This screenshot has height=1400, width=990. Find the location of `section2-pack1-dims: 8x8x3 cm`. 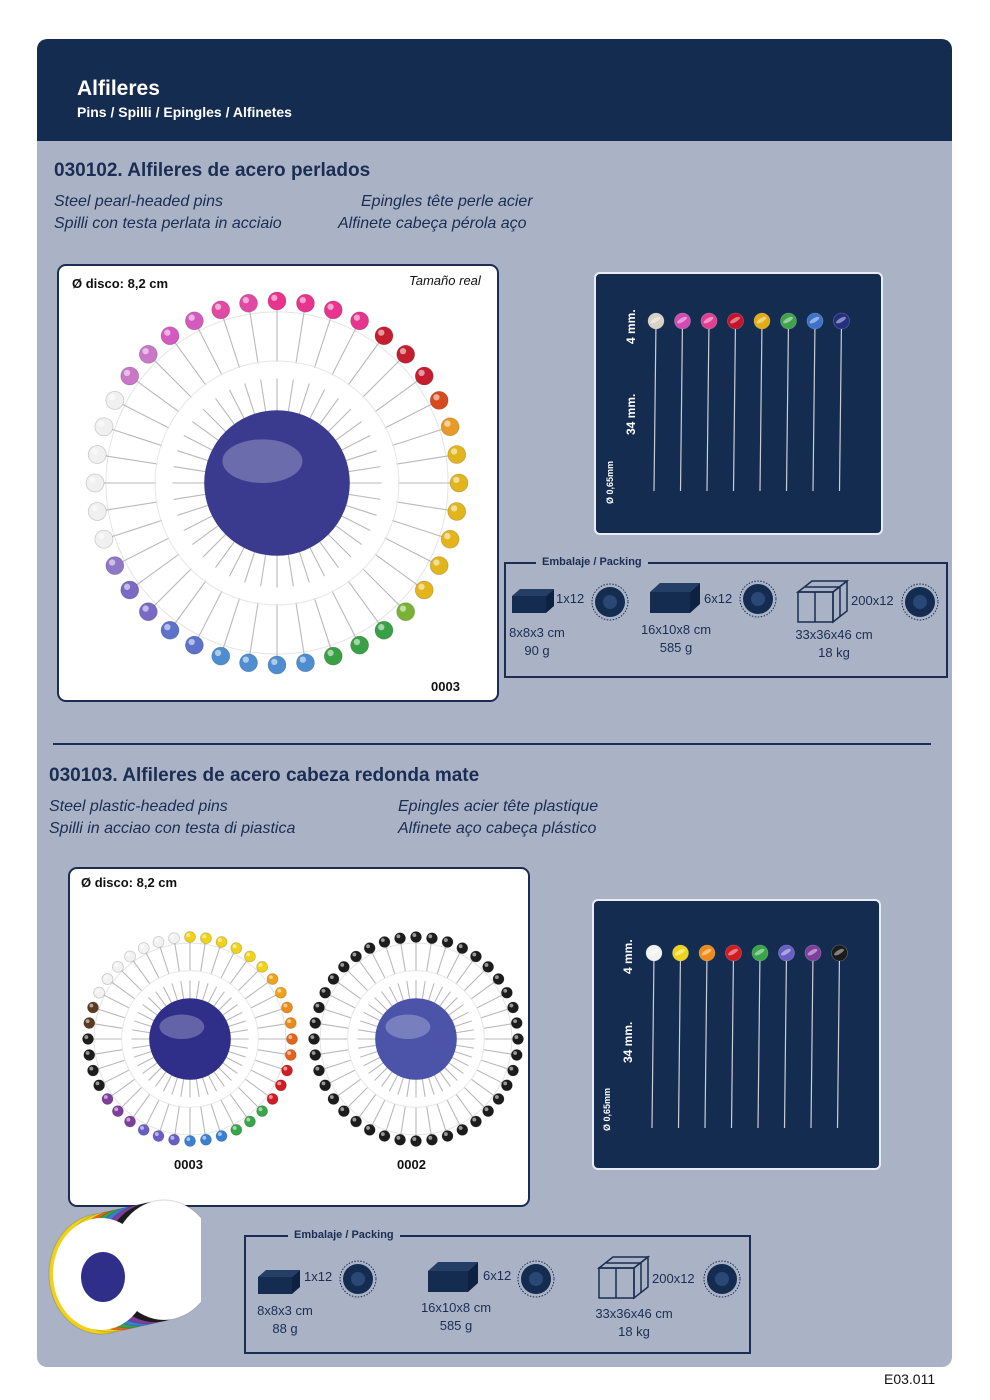

section2-pack1-dims: 8x8x3 cm is located at coordinates (285, 1310).